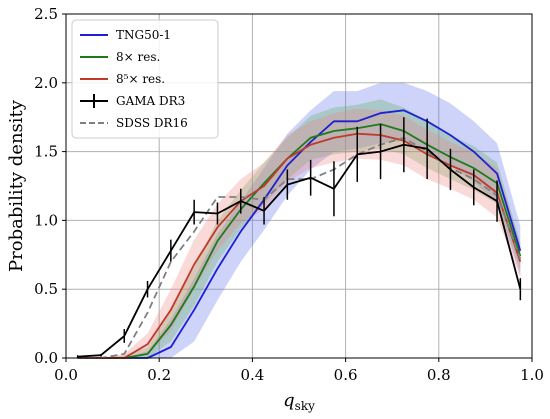  Describe the element at coordinates (46, 289) in the screenshot. I see `y-tick-label: 0.5` at that location.